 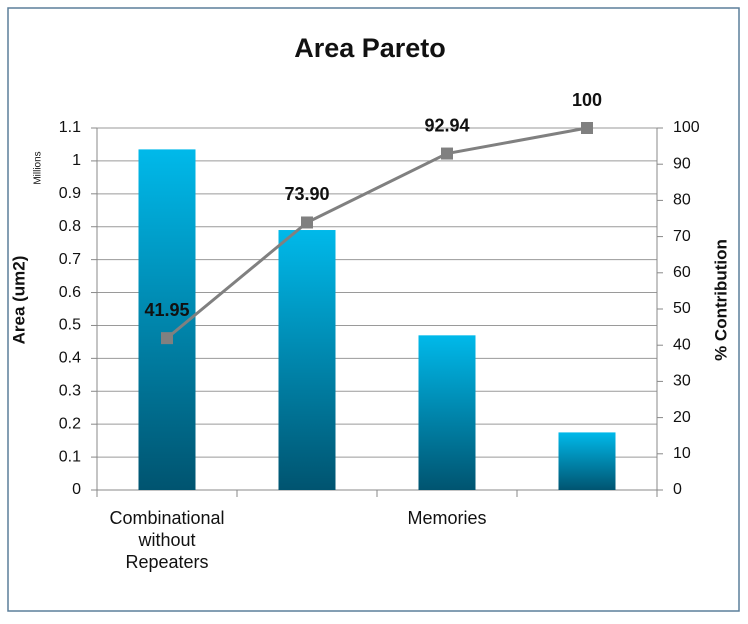 I want to click on data-label: 100, so click(x=587, y=100).